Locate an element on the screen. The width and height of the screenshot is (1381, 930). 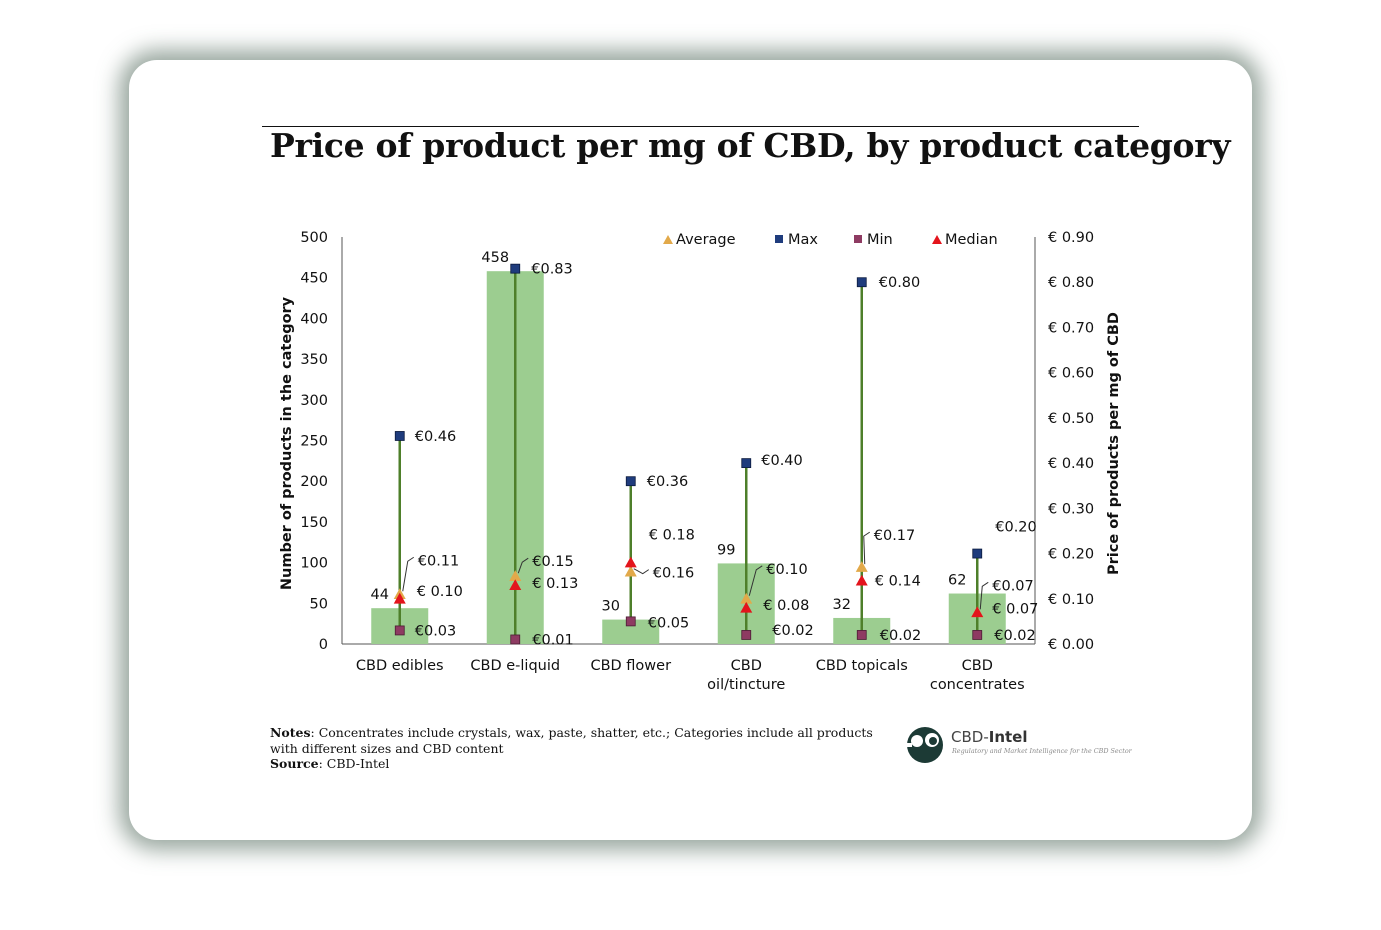
legend-average-marker is located at coordinates (668, 239).